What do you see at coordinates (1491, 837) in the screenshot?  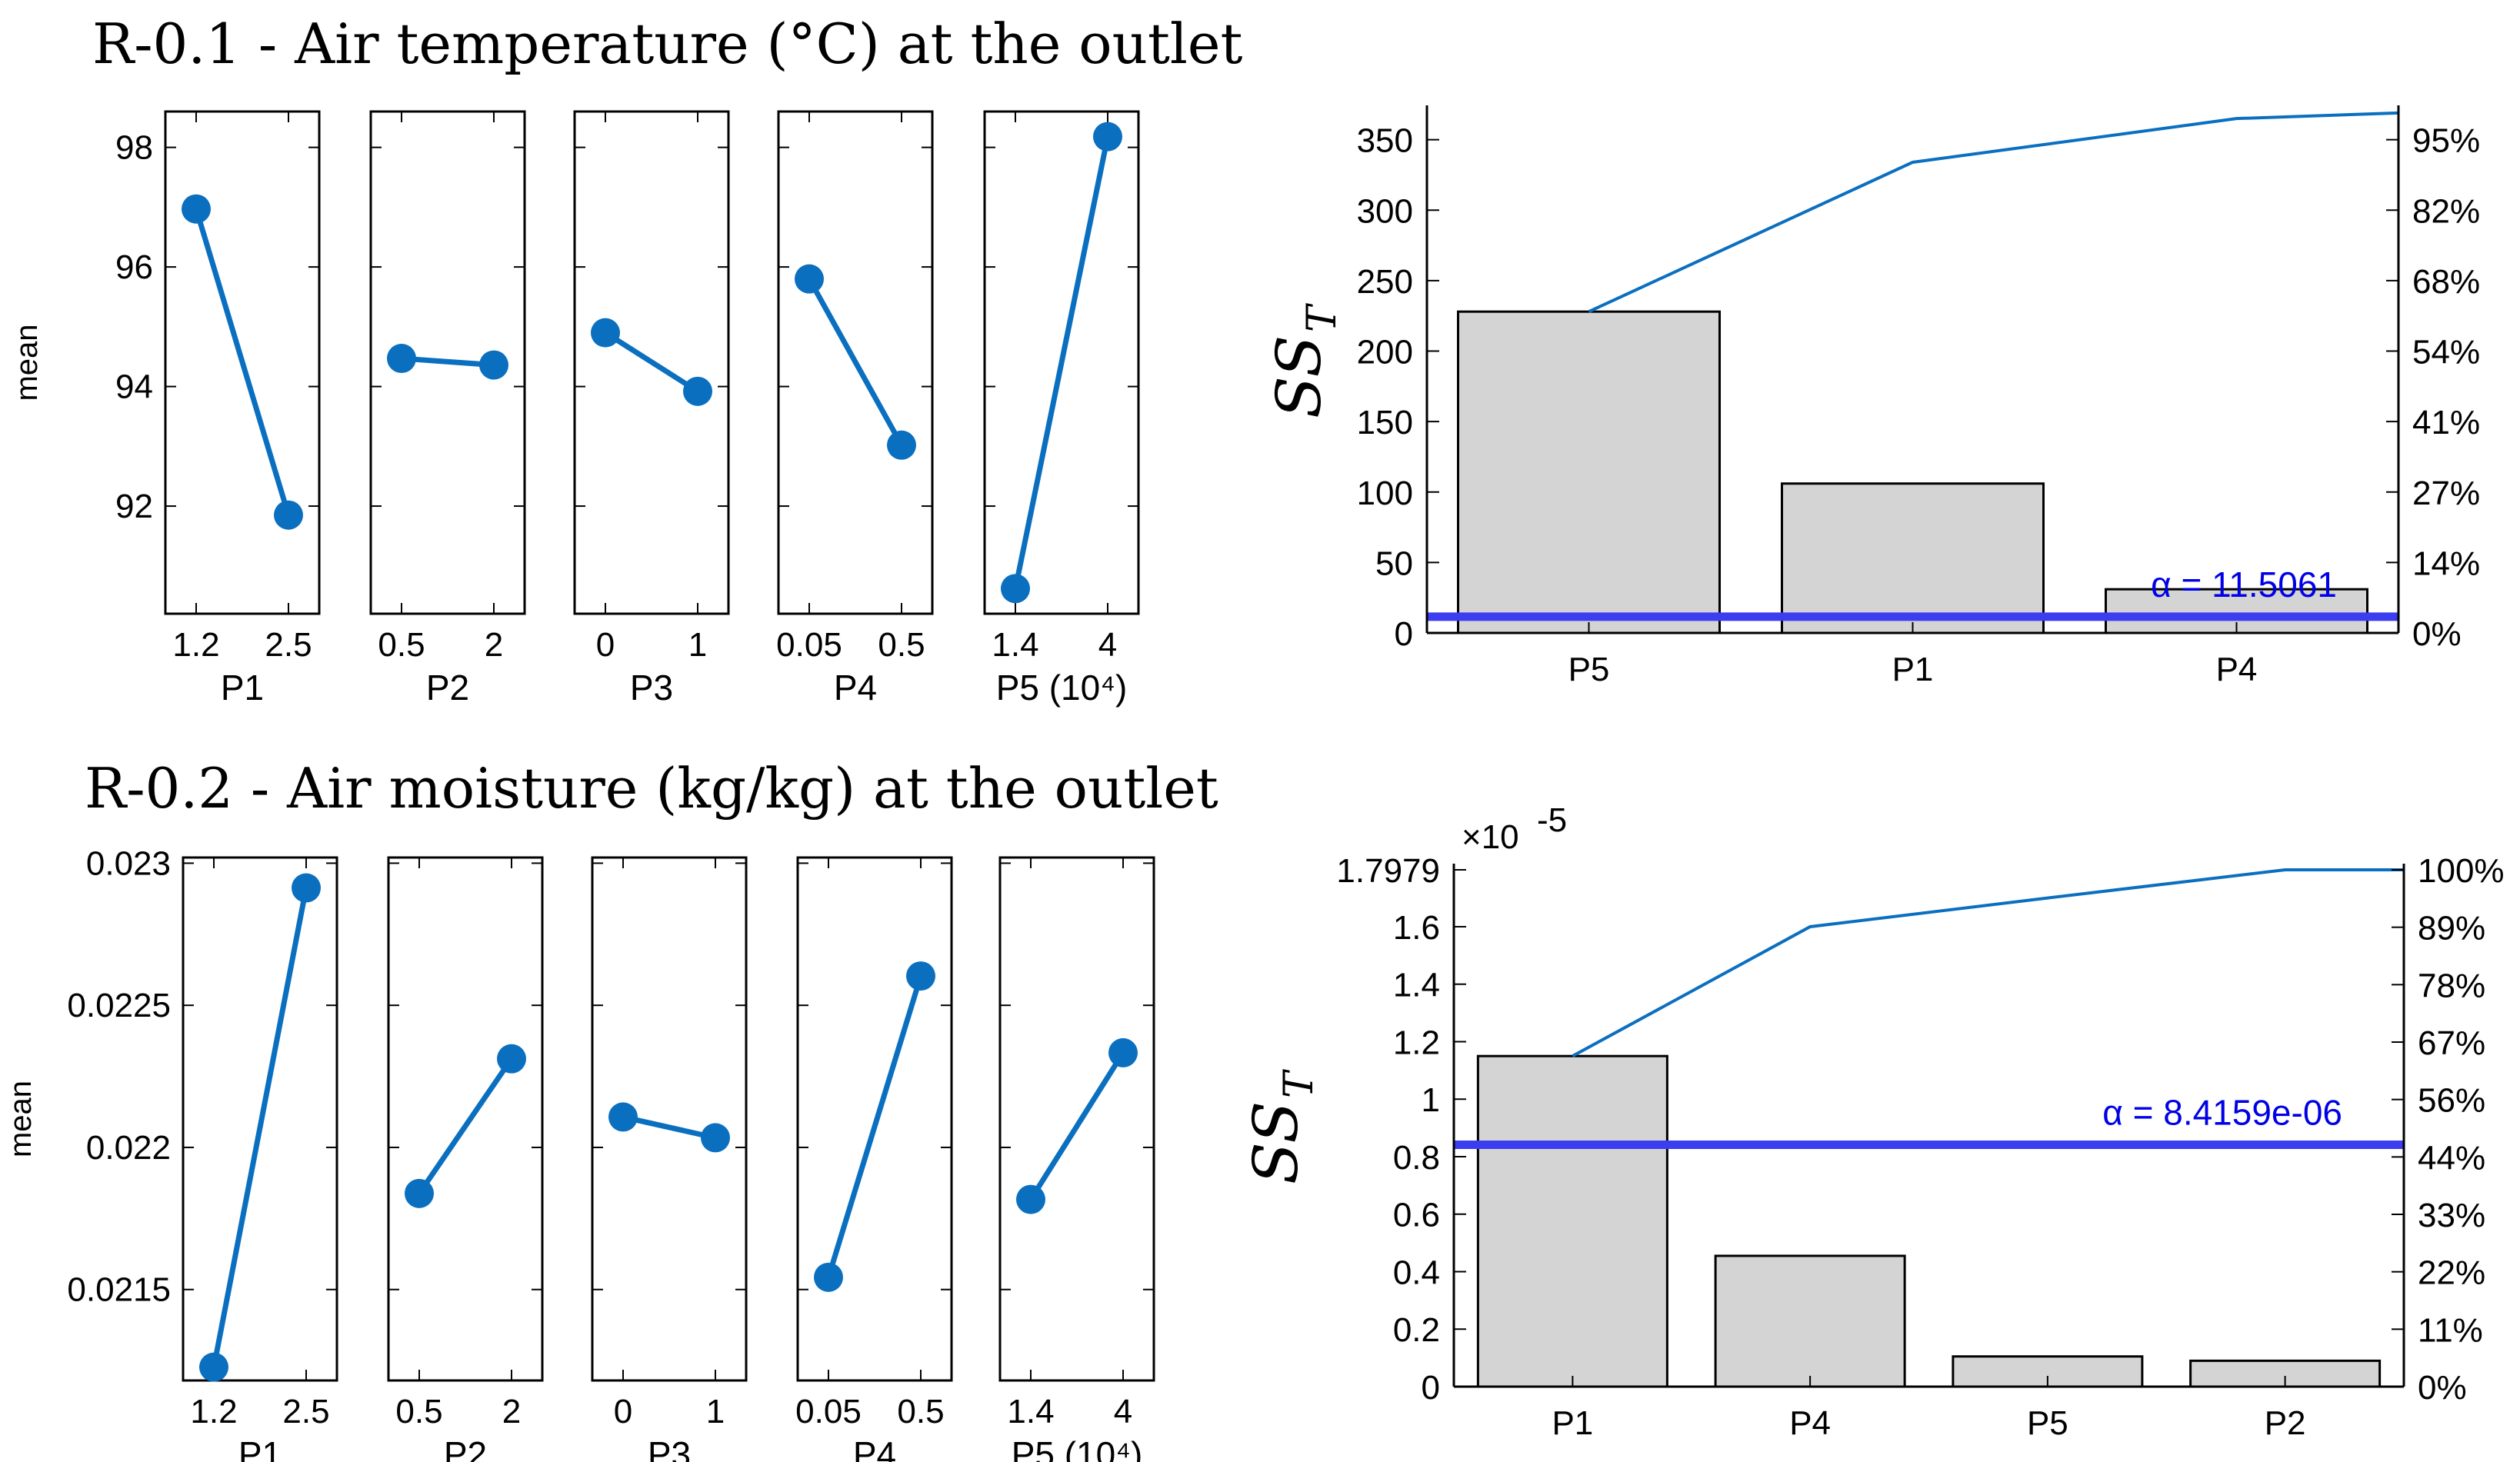 I see `axis-multiplier: ×10` at bounding box center [1491, 837].